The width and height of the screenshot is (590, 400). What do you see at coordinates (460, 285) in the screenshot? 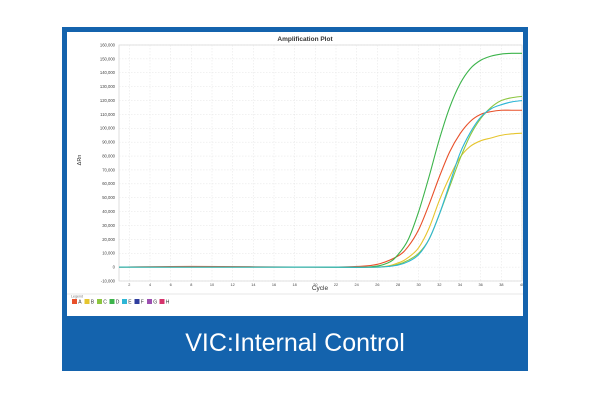
I see `x-tick-label: 34` at bounding box center [460, 285].